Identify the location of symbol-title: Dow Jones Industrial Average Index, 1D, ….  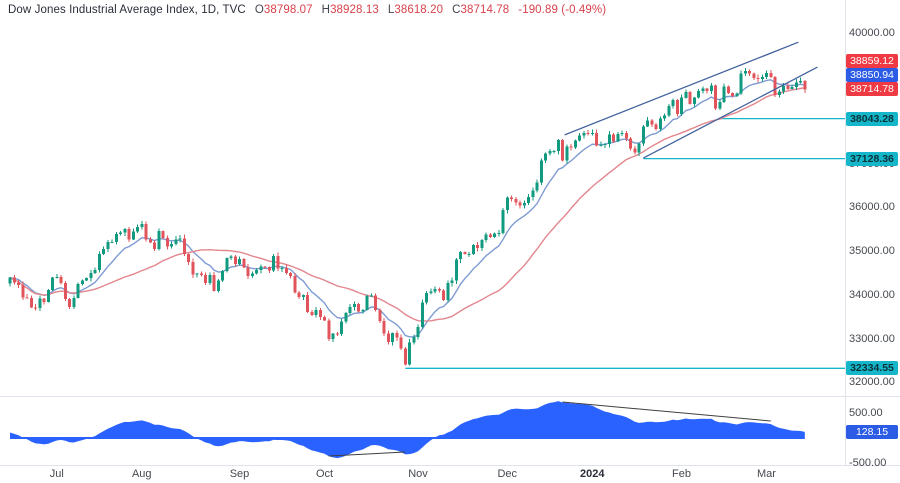
(127, 10).